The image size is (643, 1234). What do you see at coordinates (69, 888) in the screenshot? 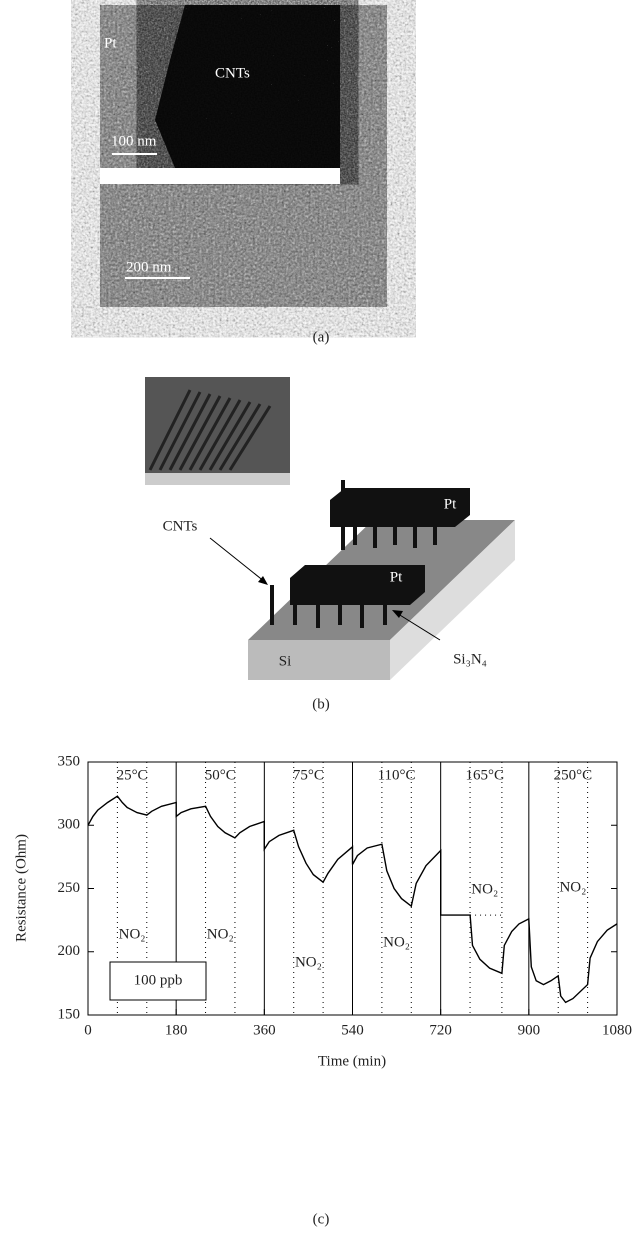
I see `y-tick-label: 250` at bounding box center [69, 888].